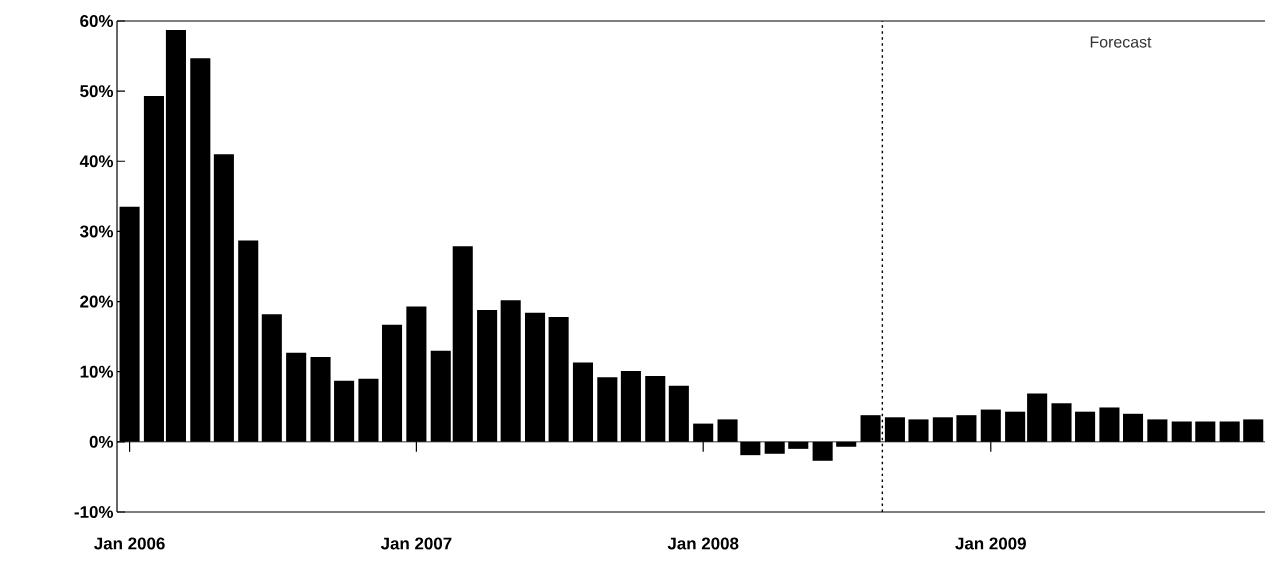  Describe the element at coordinates (96, 231) in the screenshot. I see `y-tick-label: 30%` at that location.